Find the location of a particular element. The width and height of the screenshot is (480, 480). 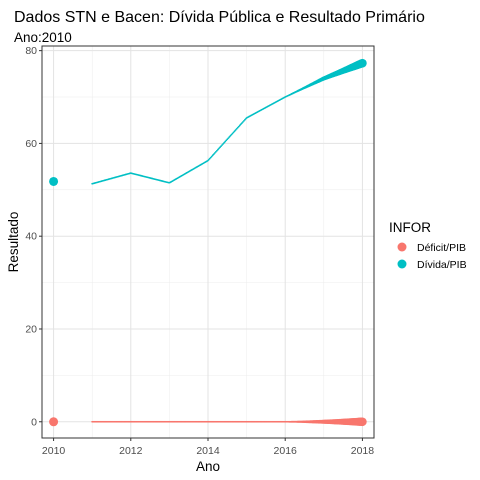

y-tick-label: 80 is located at coordinates (31, 51).